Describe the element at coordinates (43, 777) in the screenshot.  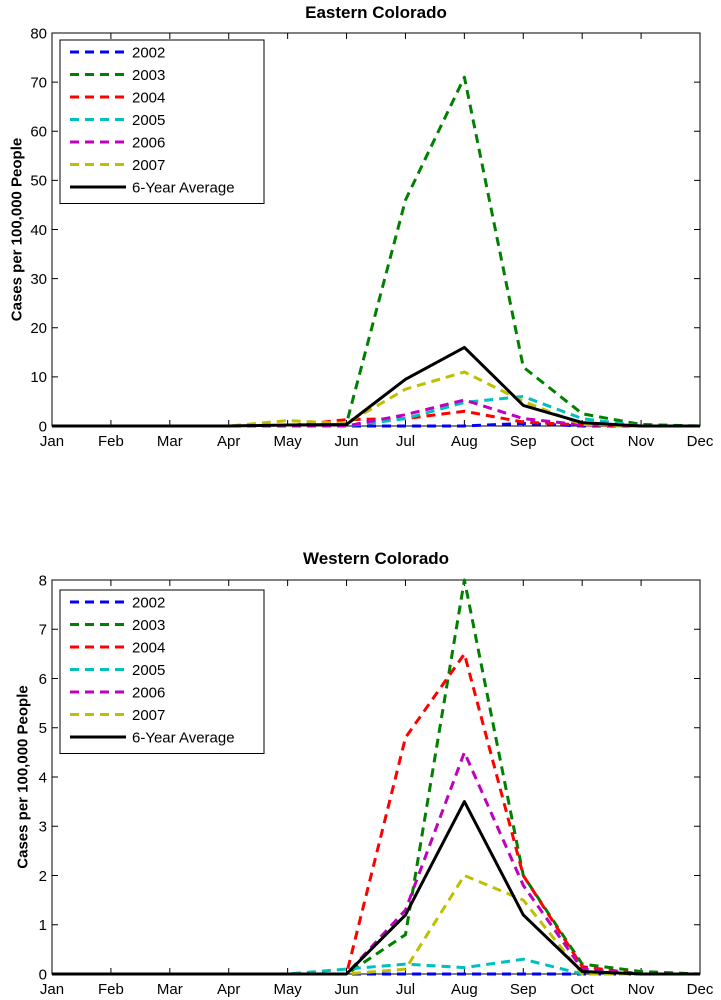
I see `y-tick-label: 4` at that location.